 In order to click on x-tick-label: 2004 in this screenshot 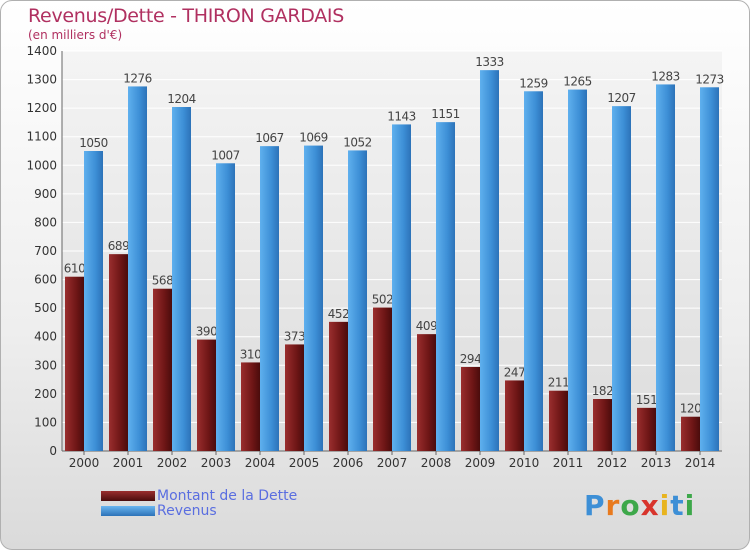, I will do `click(260, 463)`.